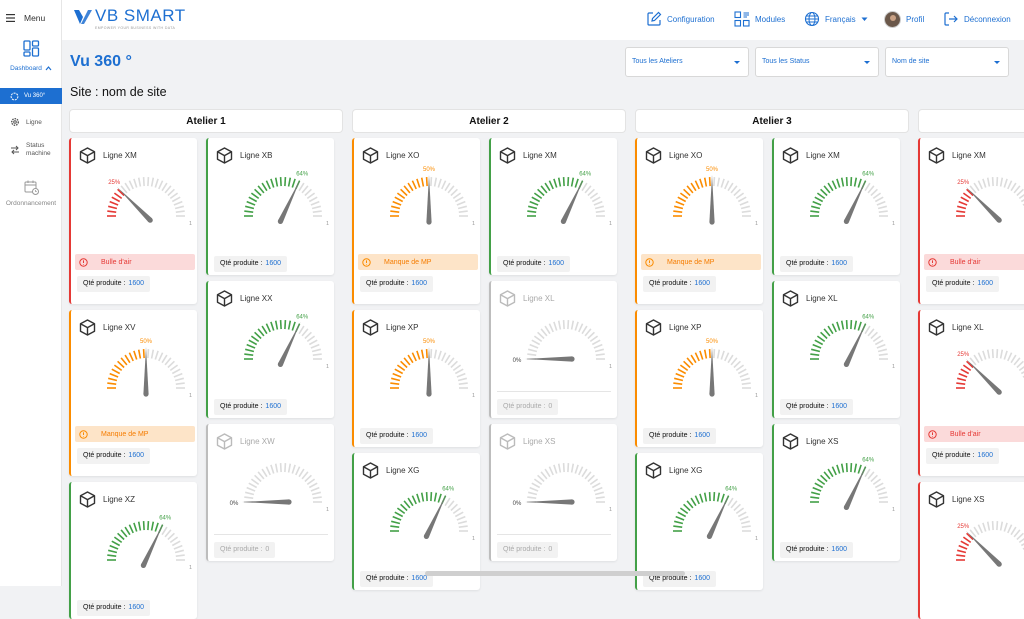  I want to click on line-name: Ligne XM, so click(969, 155).